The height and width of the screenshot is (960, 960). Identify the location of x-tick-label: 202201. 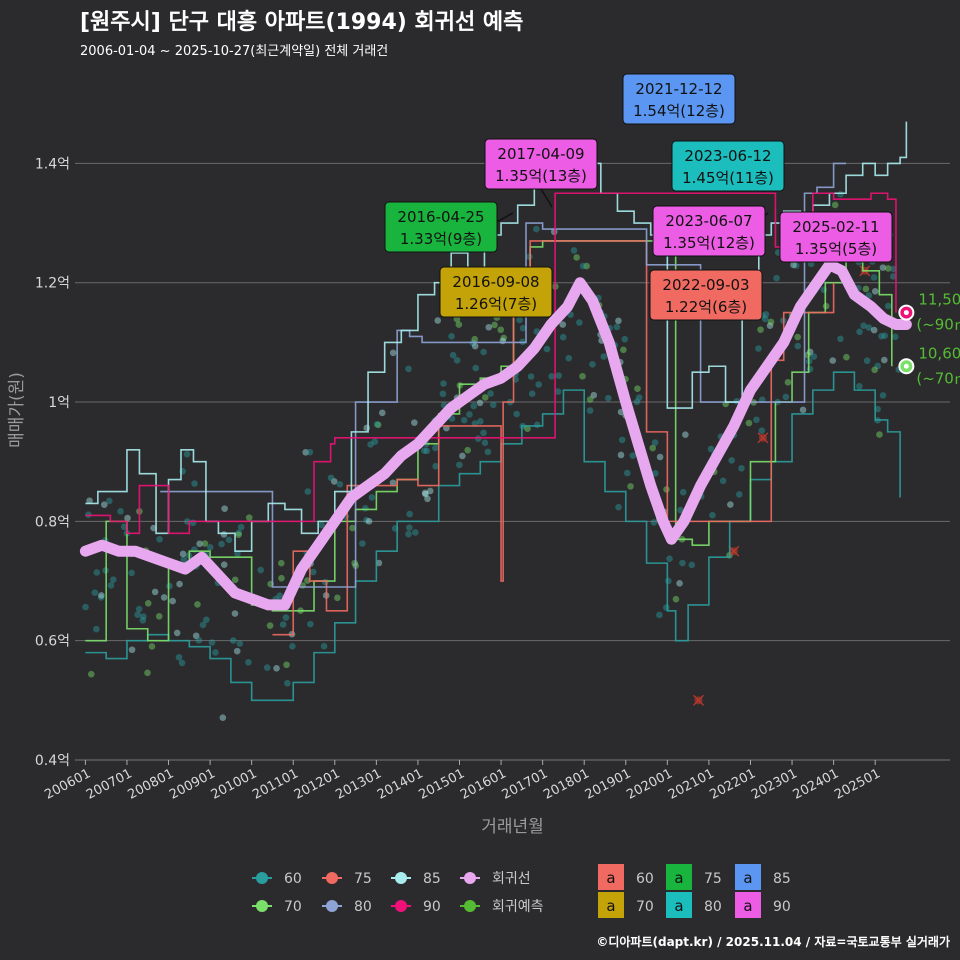
(732, 784).